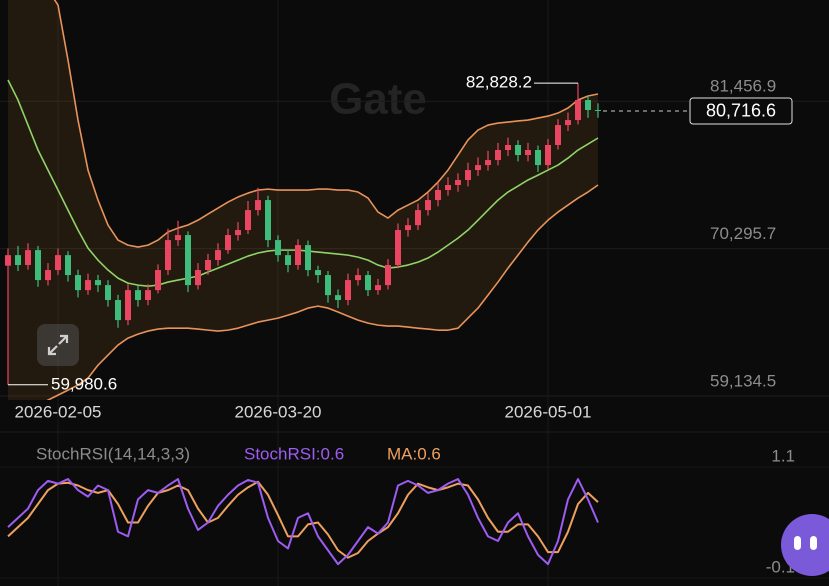  I want to click on expand-icon, so click(58, 345).